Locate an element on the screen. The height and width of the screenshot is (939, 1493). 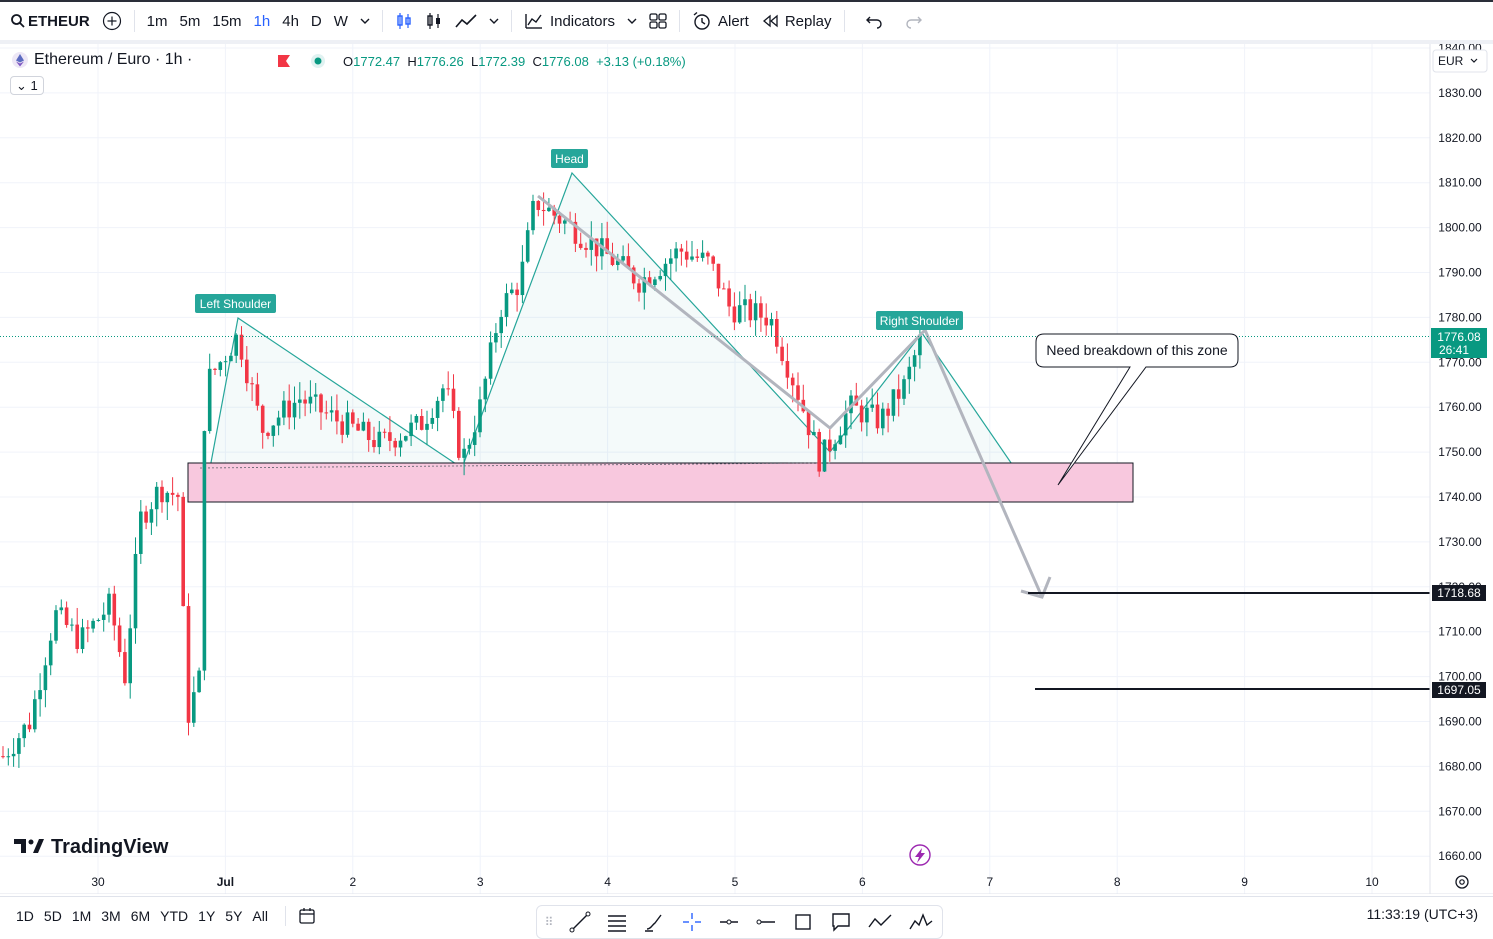
flag-icon is located at coordinates (284, 61).